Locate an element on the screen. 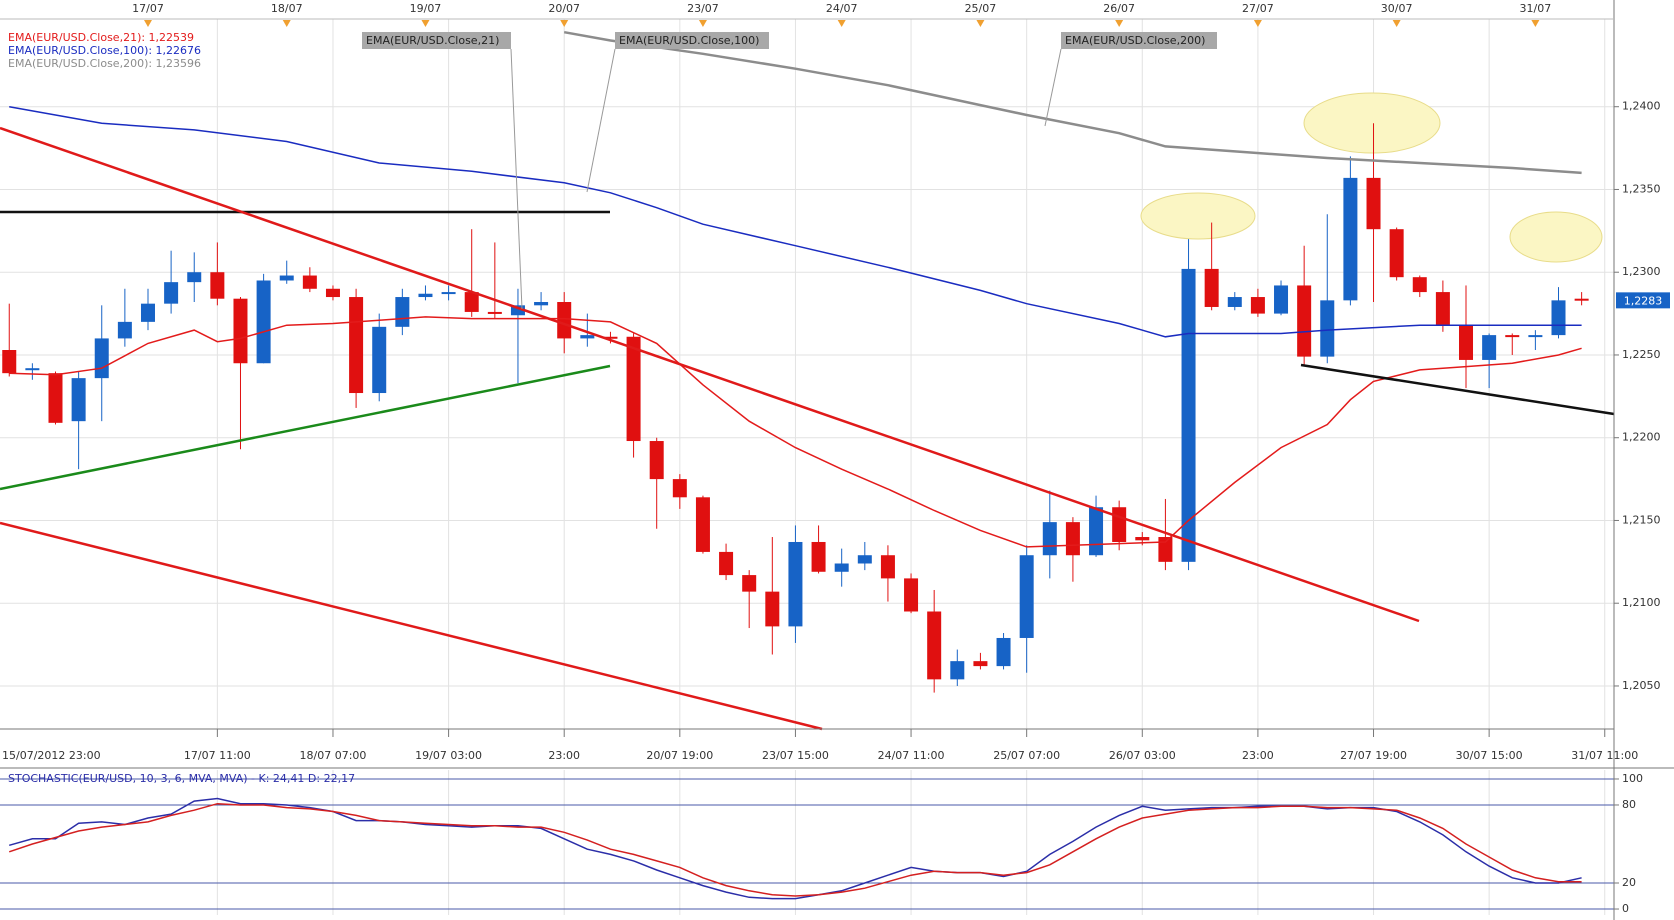 This screenshot has width=1674, height=920. annotation-label: EMA(EUR/USD.Close,200) is located at coordinates (1135, 40).